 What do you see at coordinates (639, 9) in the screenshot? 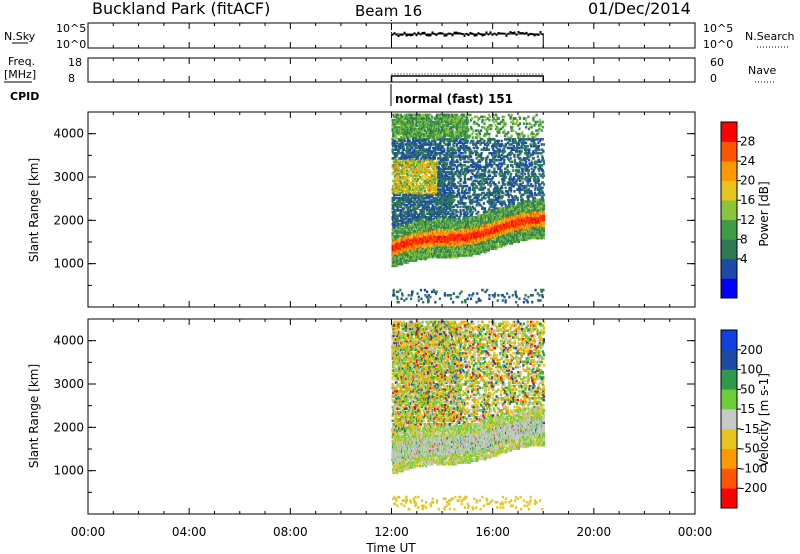
I see `date-title: 01/Dec/2014` at bounding box center [639, 9].